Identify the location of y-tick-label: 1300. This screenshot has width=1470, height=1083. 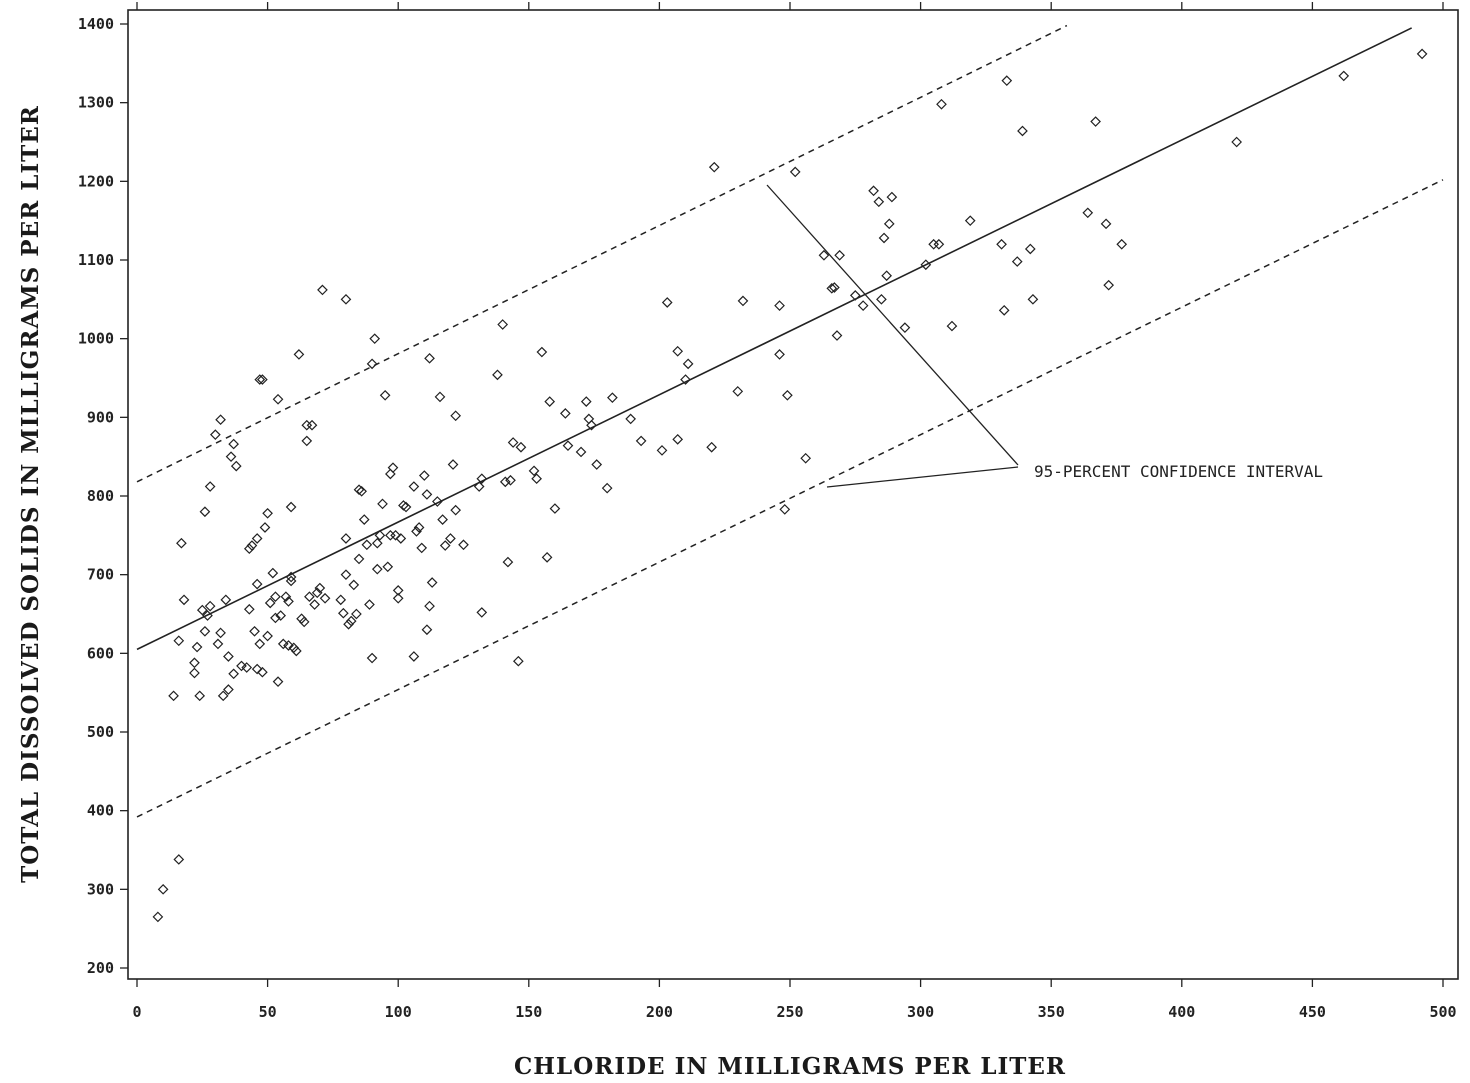
(96, 103).